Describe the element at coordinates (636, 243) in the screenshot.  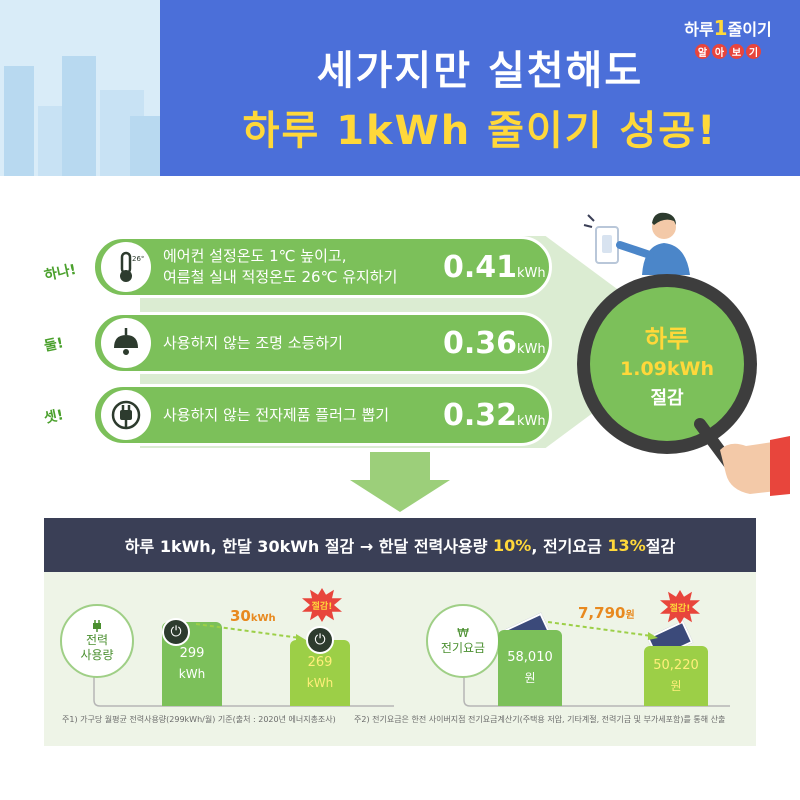
I see `person-switch-illustration` at that location.